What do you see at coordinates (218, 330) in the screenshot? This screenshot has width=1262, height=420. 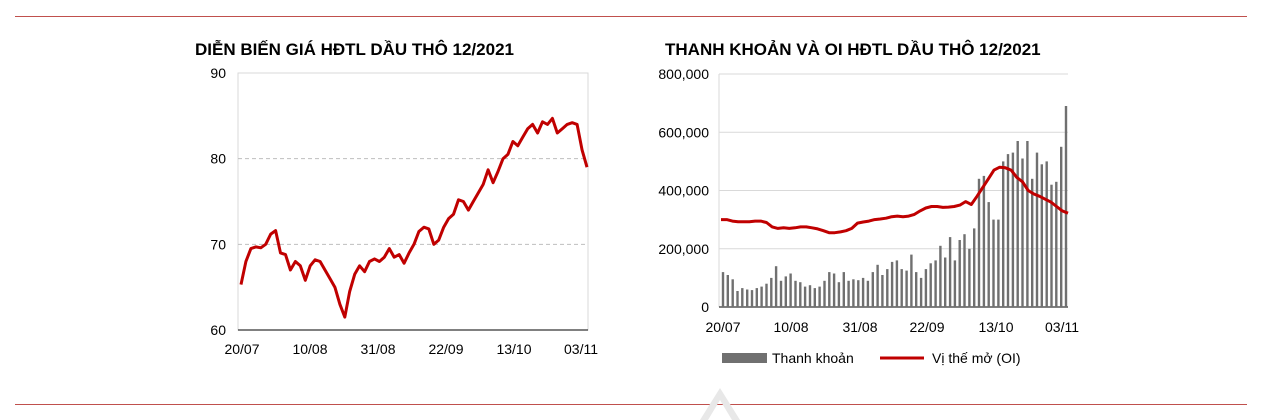 I see `y-tick-label: 60` at bounding box center [218, 330].